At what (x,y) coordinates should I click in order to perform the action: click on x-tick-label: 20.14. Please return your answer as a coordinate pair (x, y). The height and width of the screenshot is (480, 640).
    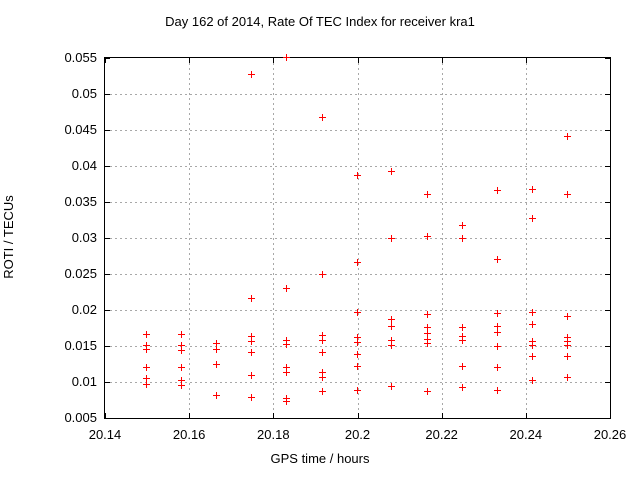
    Looking at the image, I should click on (105, 434).